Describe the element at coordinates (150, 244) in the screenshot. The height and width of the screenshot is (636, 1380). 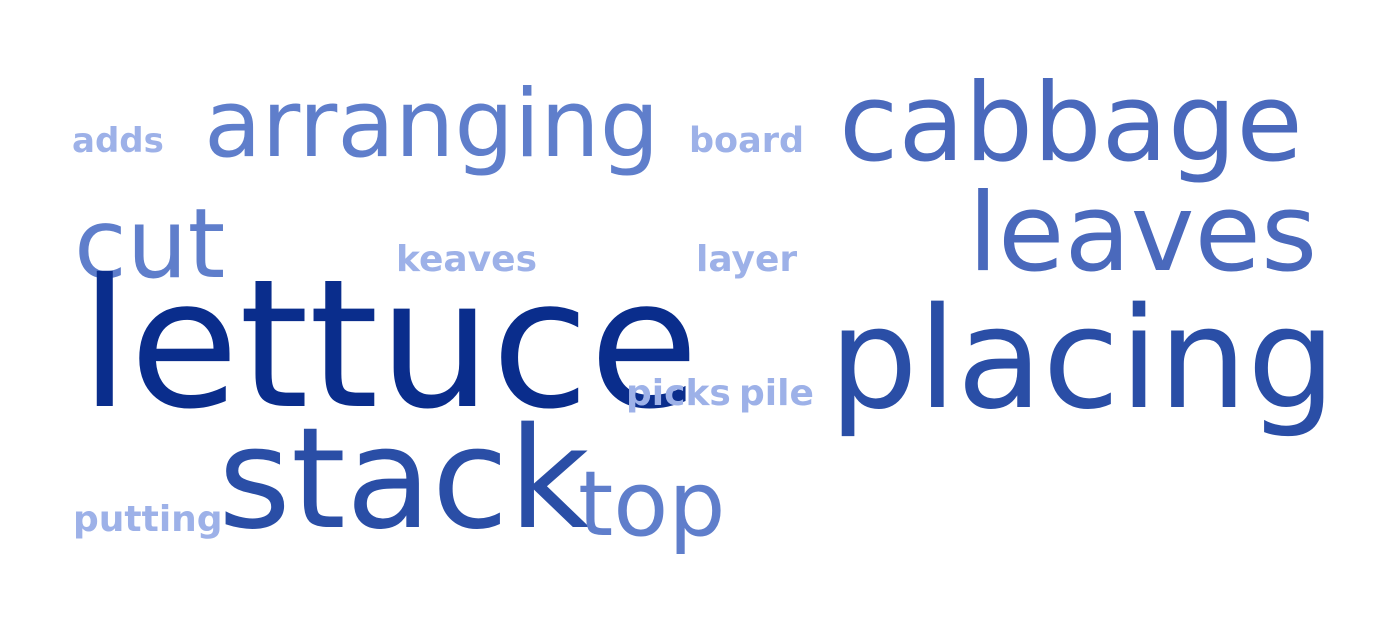
I see `word-cut: cut` at that location.